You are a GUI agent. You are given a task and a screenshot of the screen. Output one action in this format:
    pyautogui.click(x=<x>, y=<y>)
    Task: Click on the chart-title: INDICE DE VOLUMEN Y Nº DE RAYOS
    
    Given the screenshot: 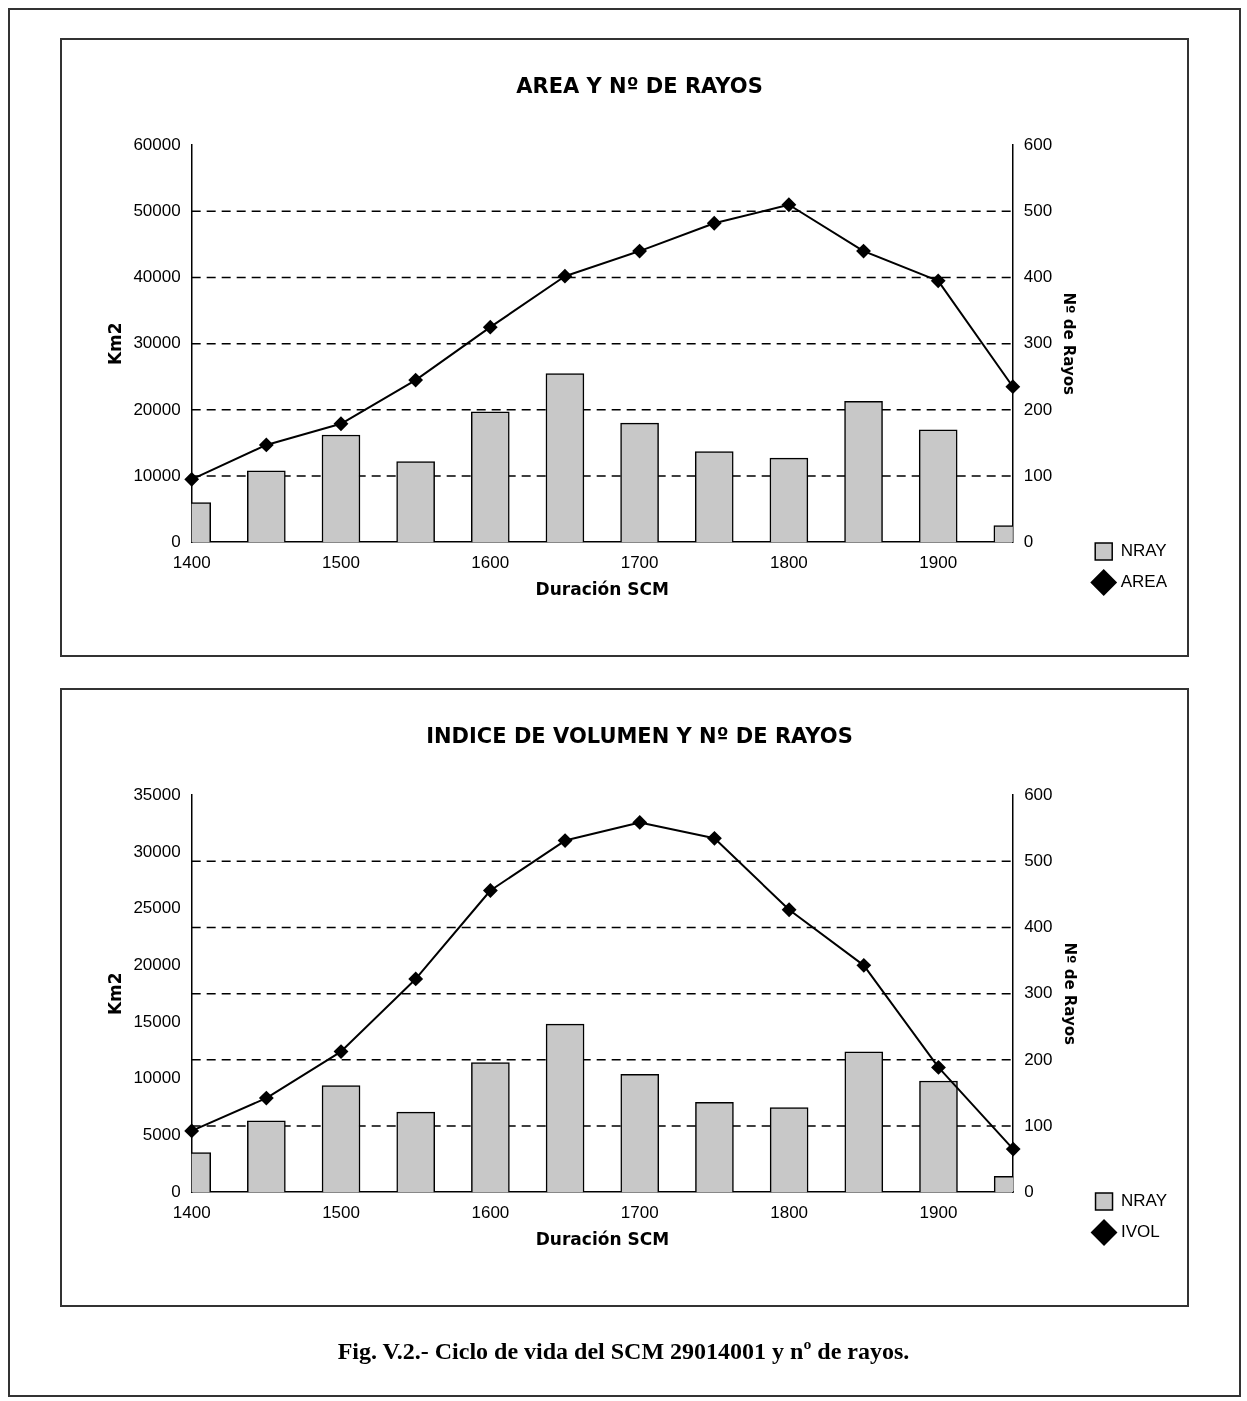 What is the action you would take?
    pyautogui.click(x=639, y=736)
    